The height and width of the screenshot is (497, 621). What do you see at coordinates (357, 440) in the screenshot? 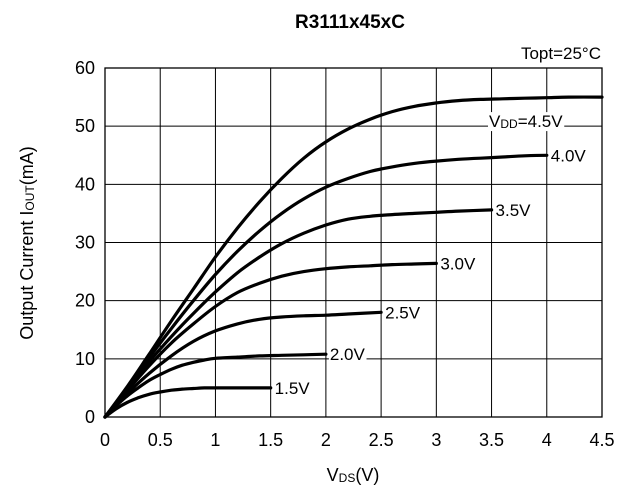
I see `x-tick-labels: 0 0.5 1 1.5 2 2.5 3 3.5 4 4.5` at bounding box center [357, 440].